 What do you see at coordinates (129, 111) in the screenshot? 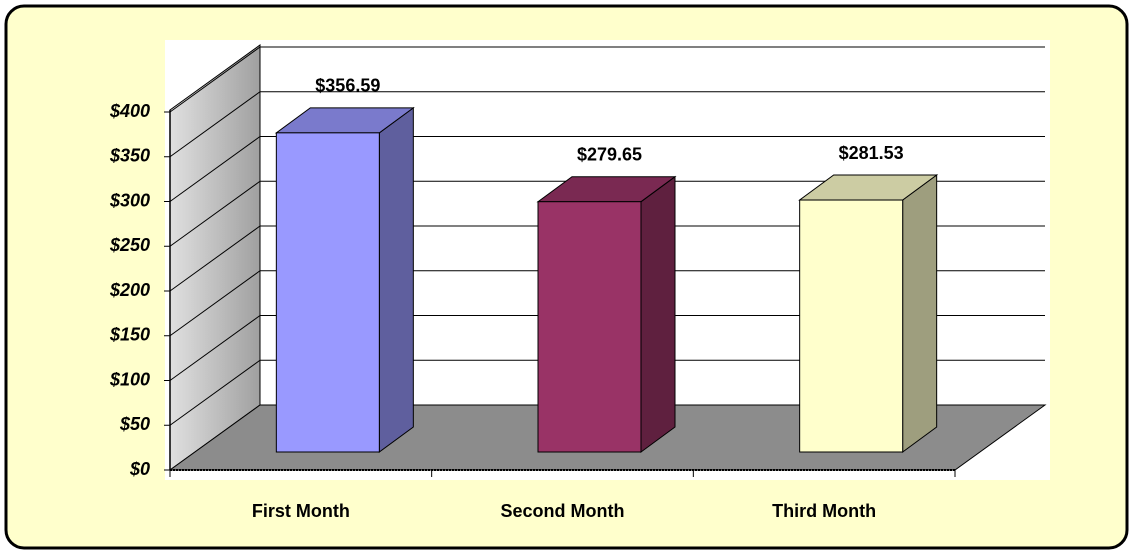
I see `y-tick-label: $400` at bounding box center [129, 111].